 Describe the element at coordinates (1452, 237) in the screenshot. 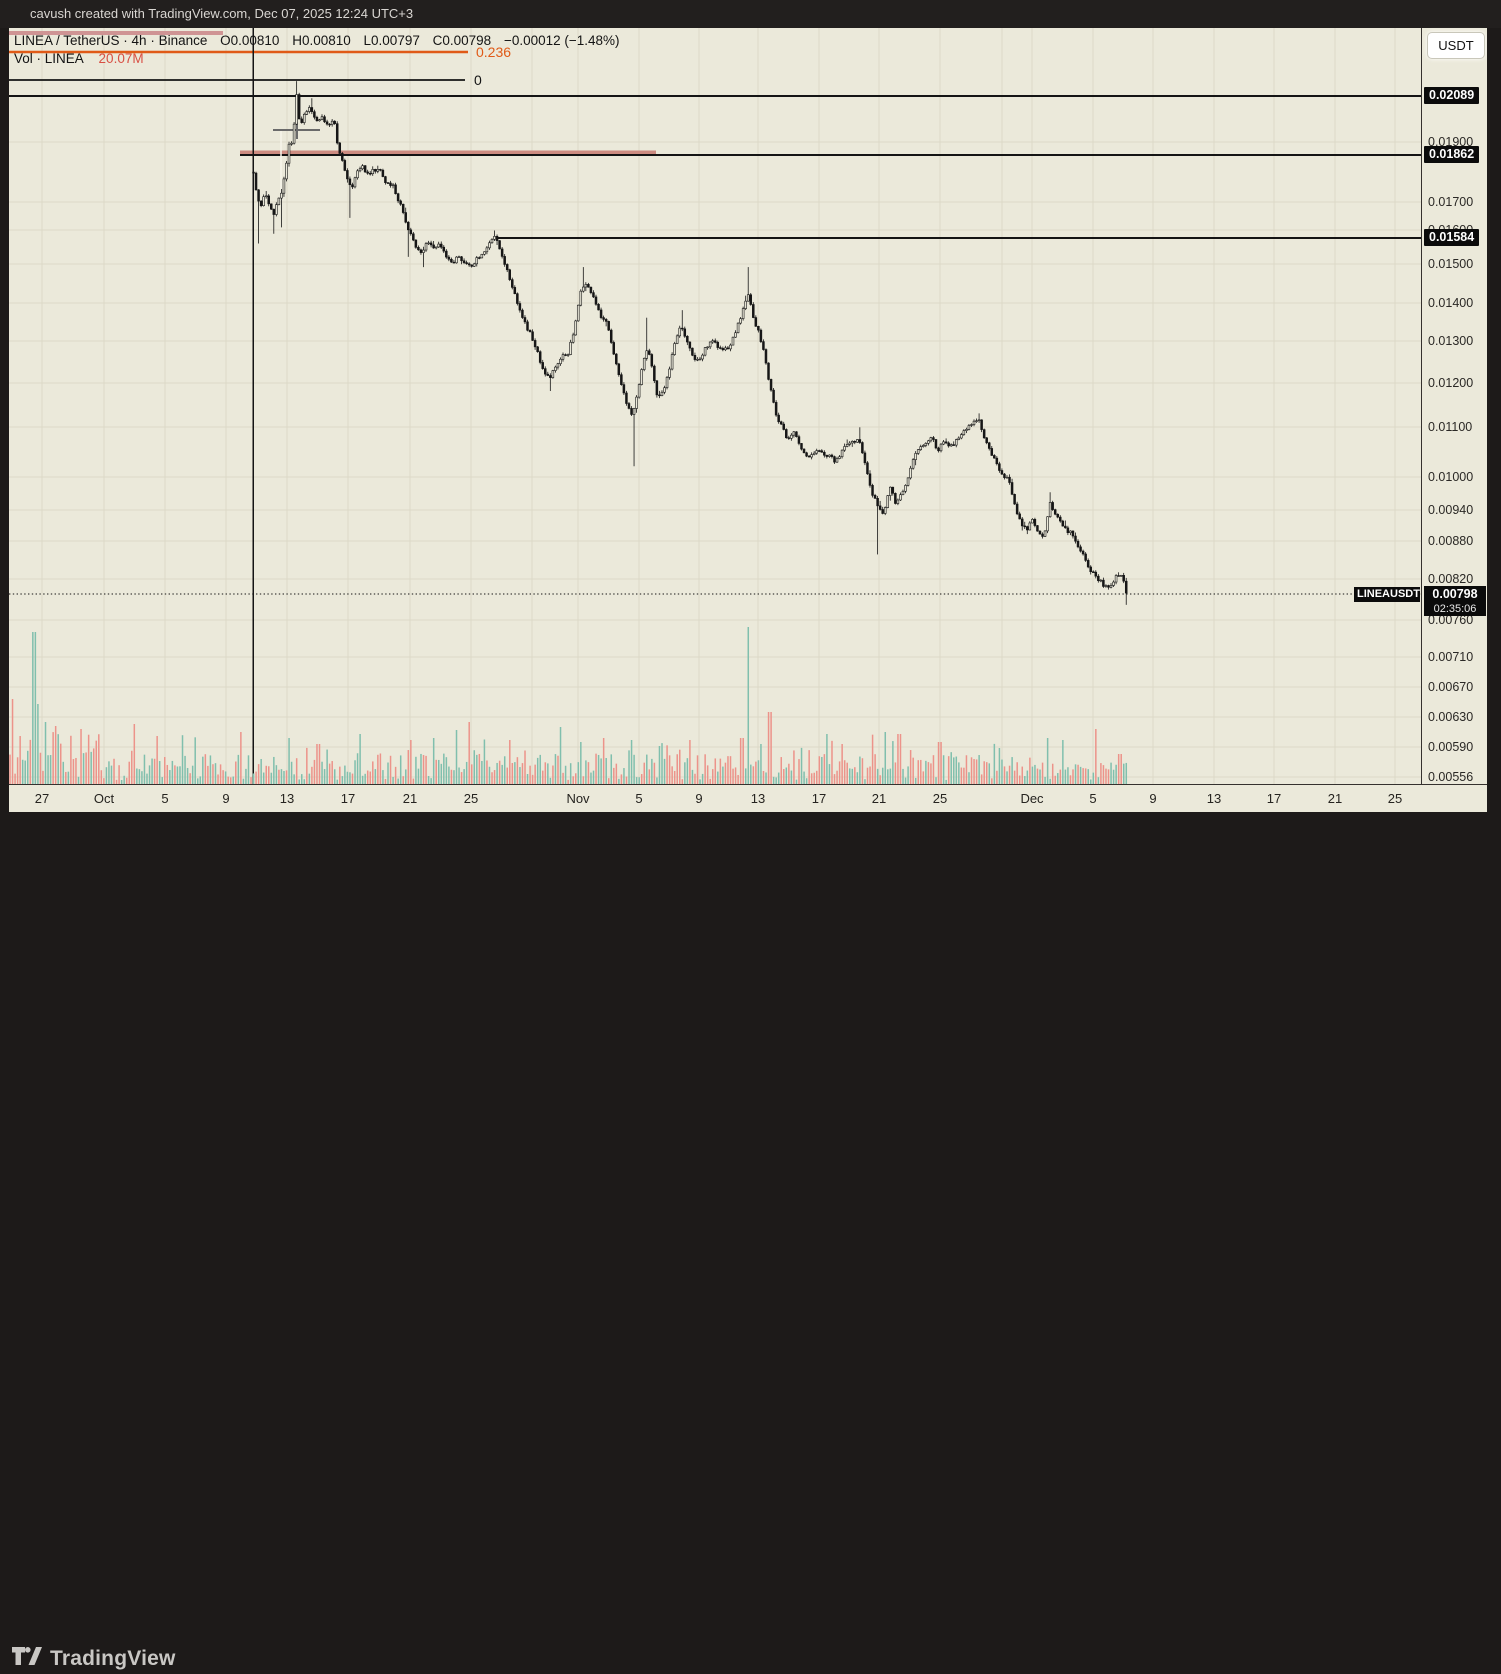

I see `price-level-badge: 0.01584` at that location.